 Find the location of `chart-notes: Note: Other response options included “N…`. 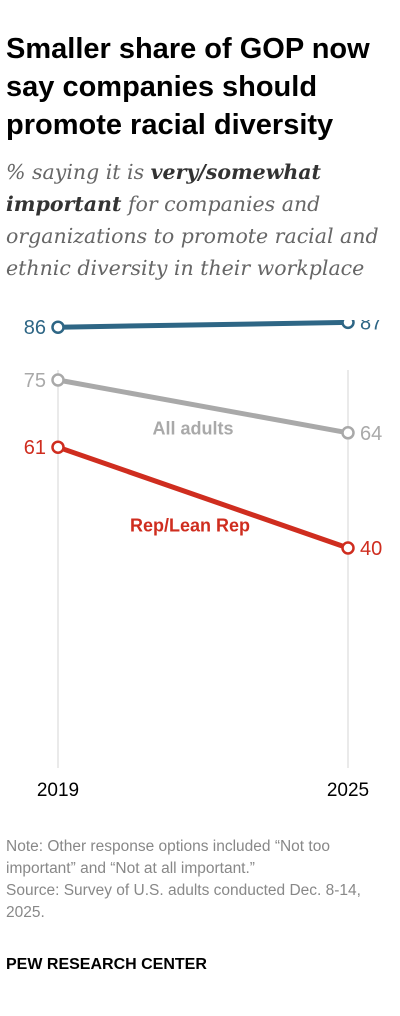

chart-notes: Note: Other response options included “N… is located at coordinates (202, 880).